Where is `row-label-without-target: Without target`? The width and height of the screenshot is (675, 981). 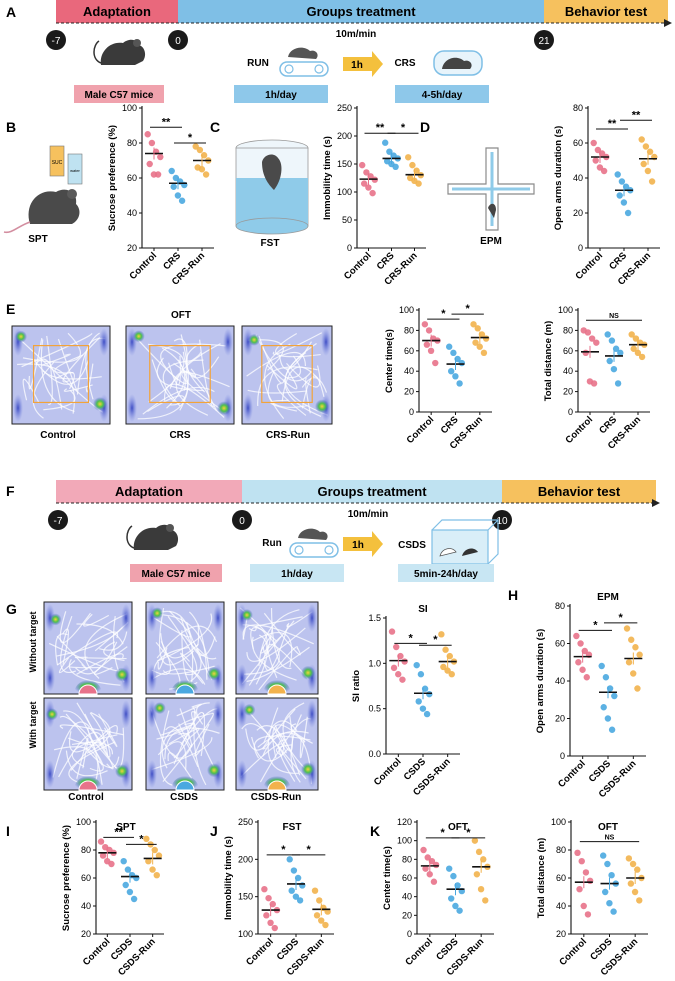
row-label-without-target: Without target is located at coordinates (33, 642).